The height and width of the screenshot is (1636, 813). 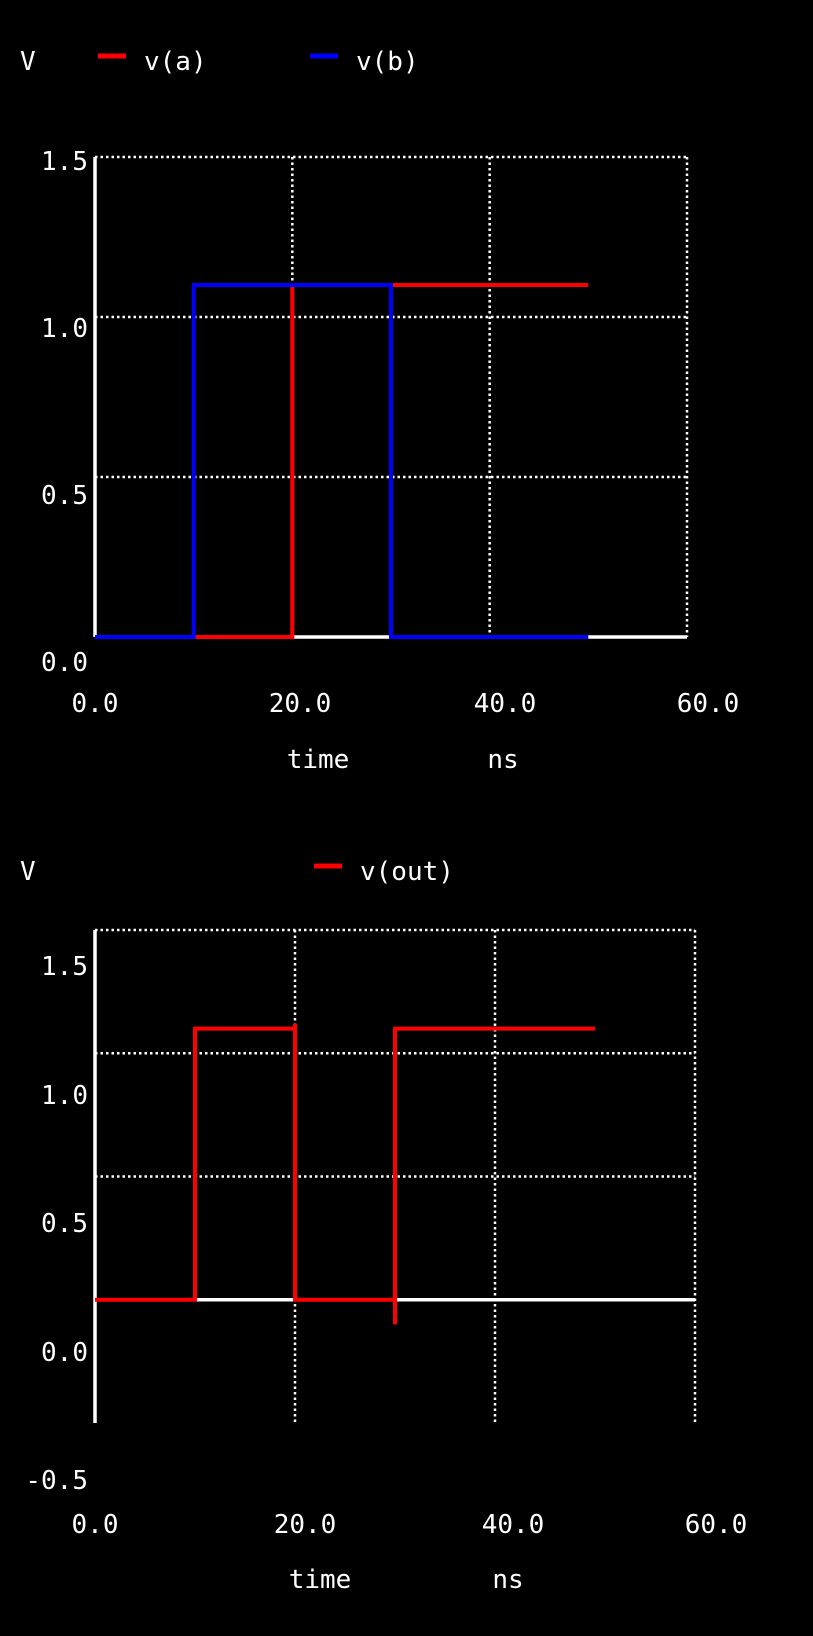 What do you see at coordinates (64, 412) in the screenshot?
I see `chart-1-ytick-labels: 1.5 1.0 0.5 0.0` at bounding box center [64, 412].